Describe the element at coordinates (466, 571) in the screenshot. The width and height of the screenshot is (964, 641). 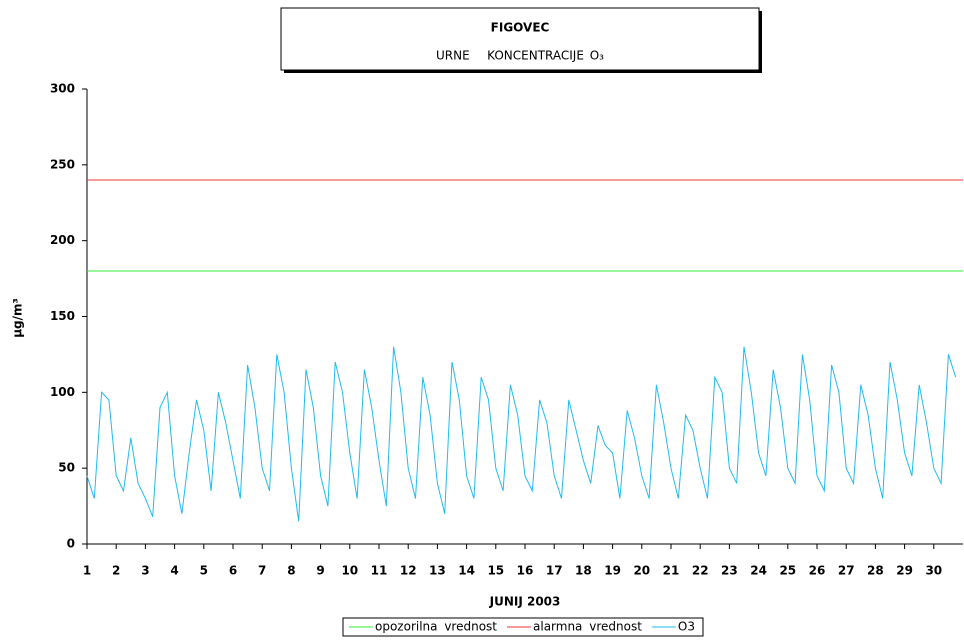
I see `x-tick-label: 14` at that location.